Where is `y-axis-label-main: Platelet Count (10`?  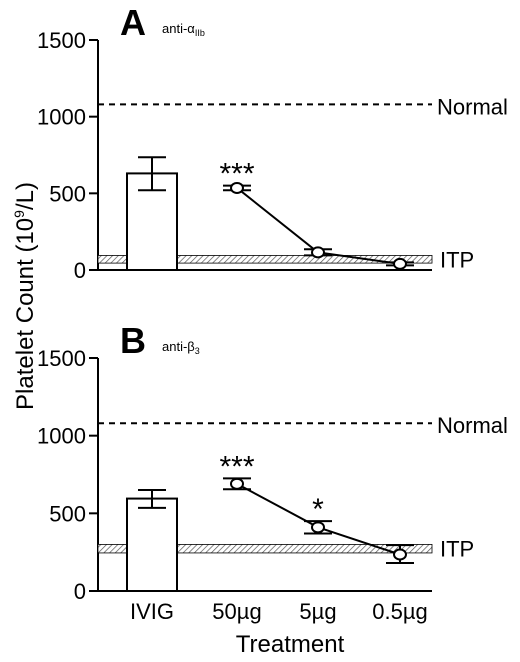
y-axis-label-main: Platelet Count (10 is located at coordinates (25, 314).